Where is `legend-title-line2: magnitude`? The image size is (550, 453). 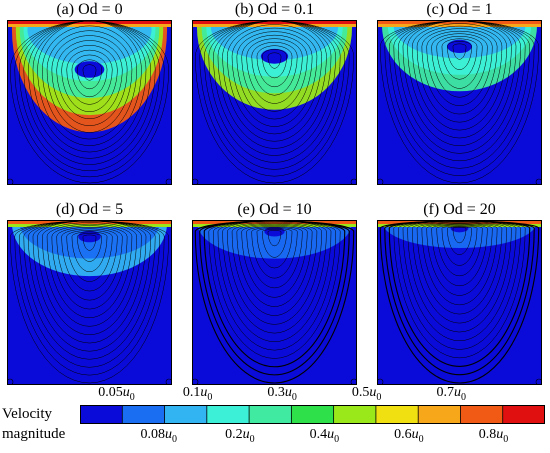 legend-title-line2: magnitude is located at coordinates (34, 434).